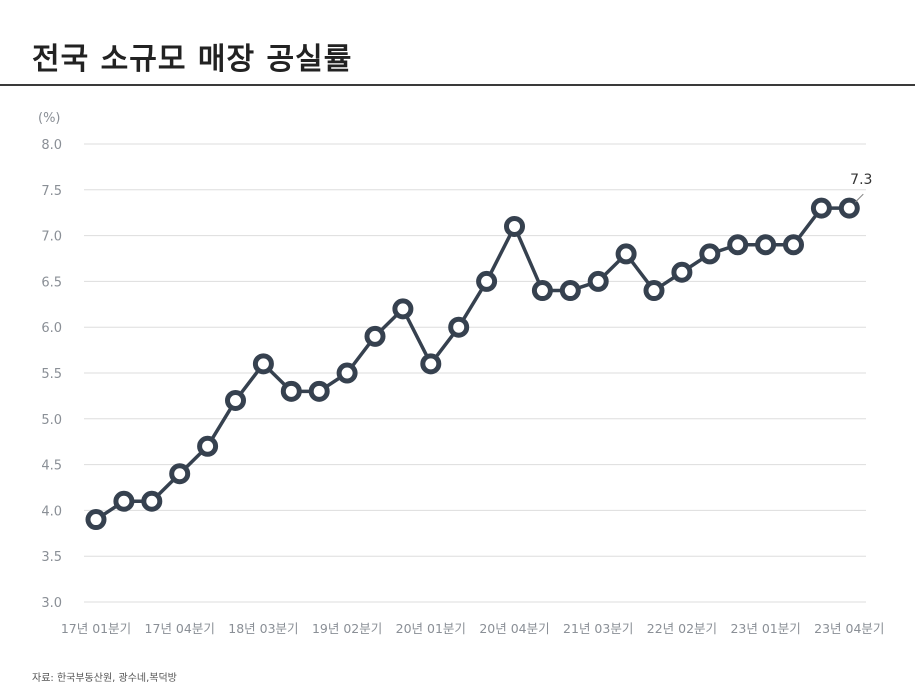 This screenshot has width=915, height=688. Describe the element at coordinates (457, 85) in the screenshot. I see `title-divider` at that location.